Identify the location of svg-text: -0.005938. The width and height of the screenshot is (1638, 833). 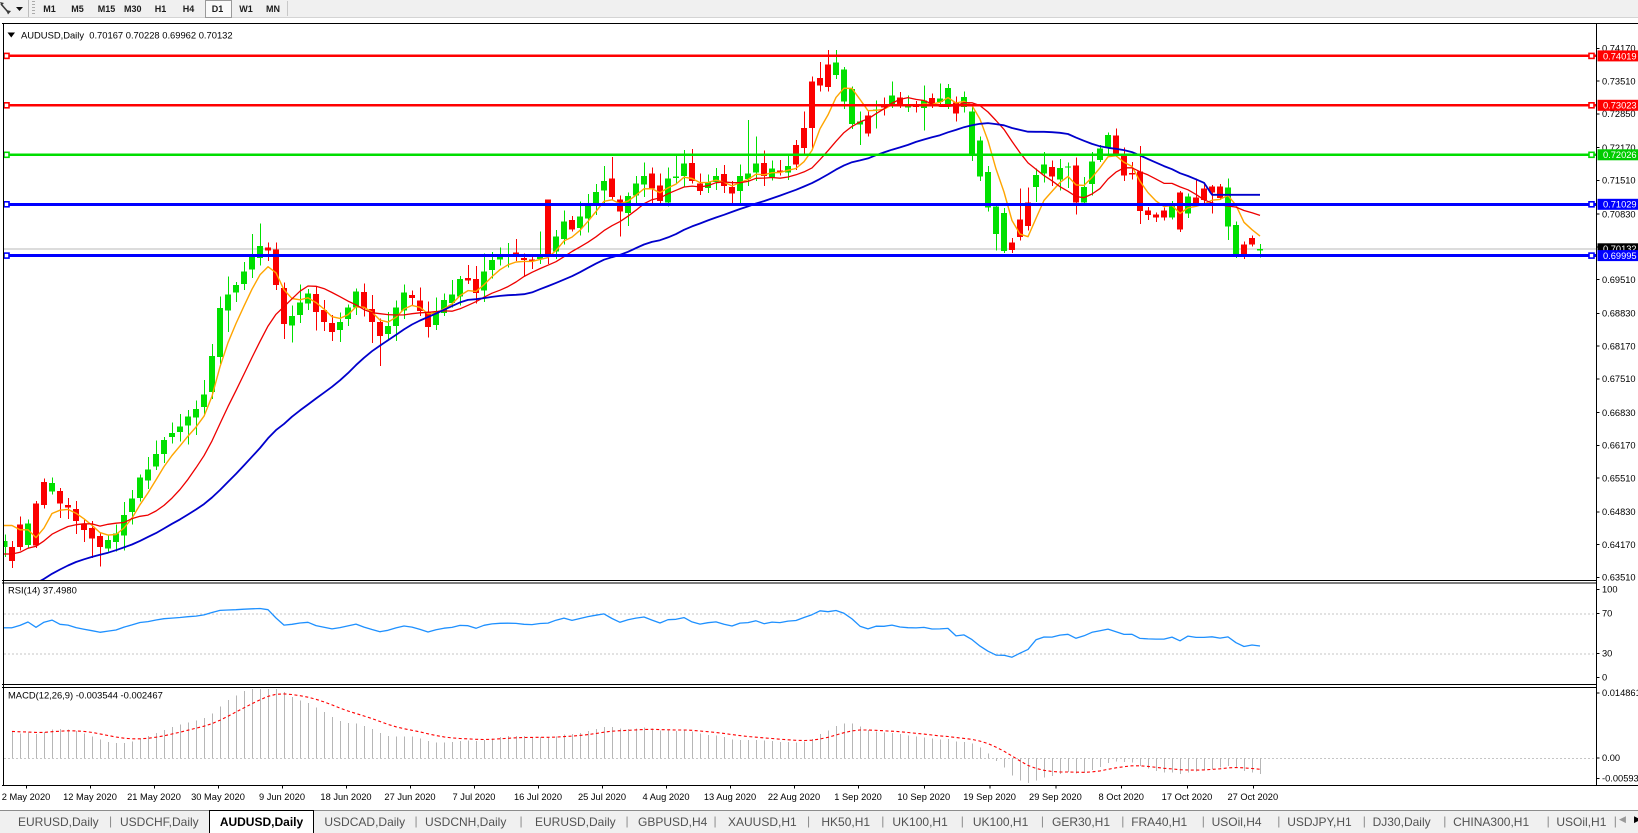
(1620, 779).